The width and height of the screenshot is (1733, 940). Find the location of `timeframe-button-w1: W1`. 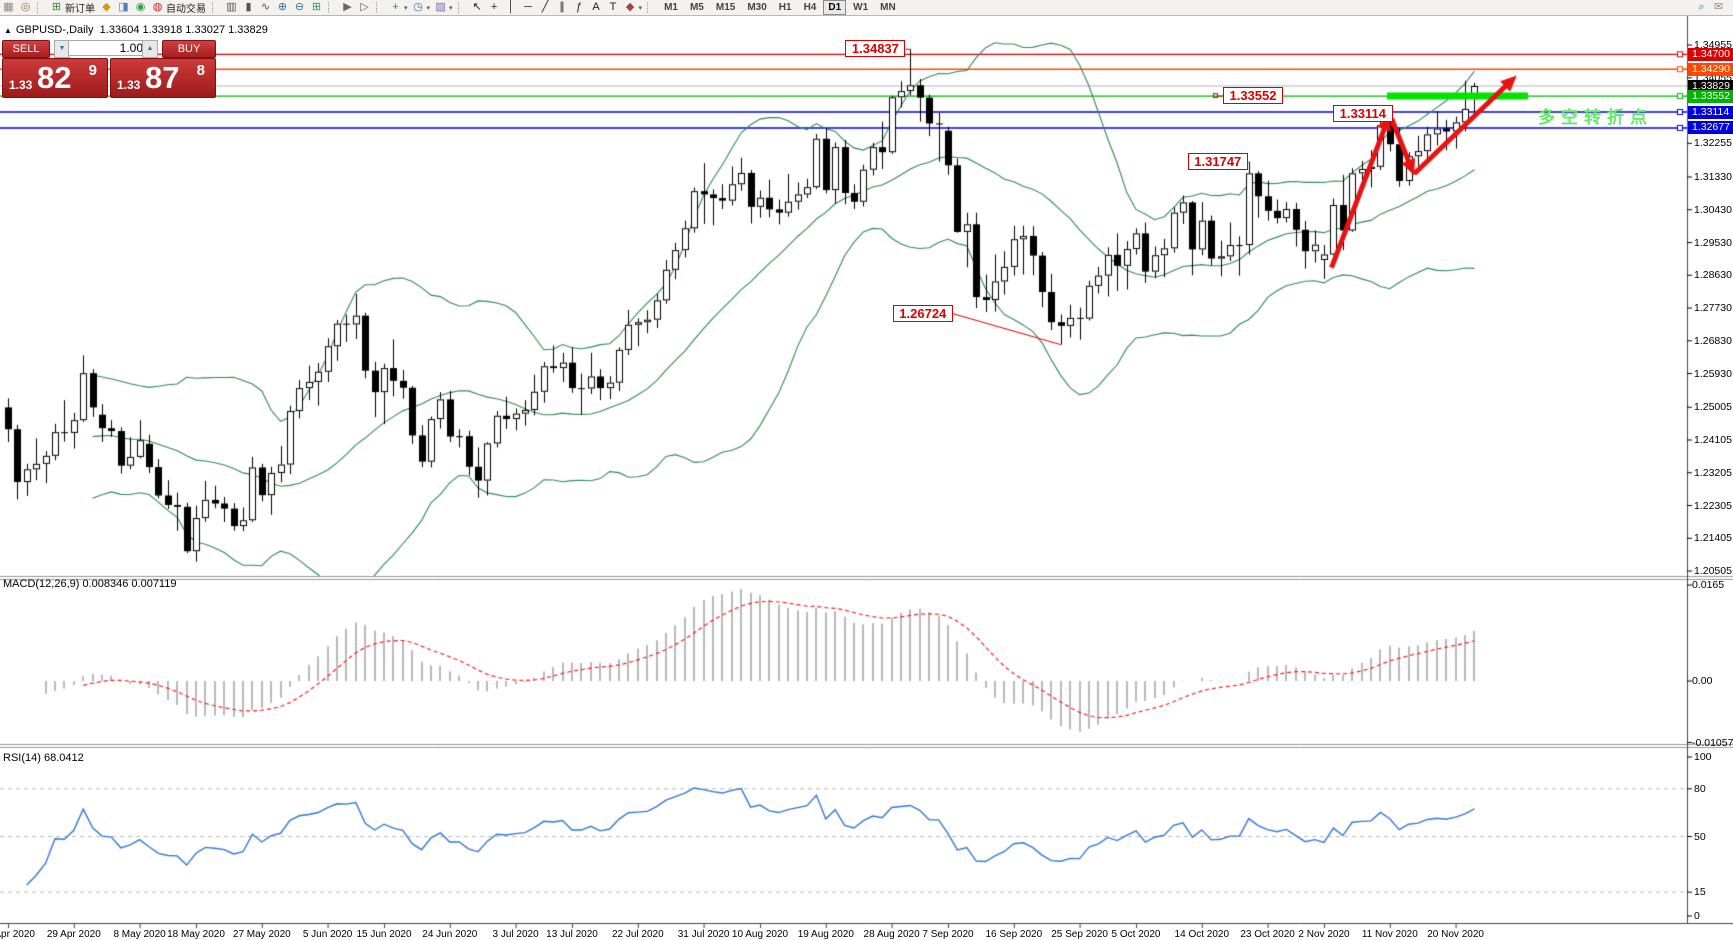

timeframe-button-w1: W1 is located at coordinates (861, 7).